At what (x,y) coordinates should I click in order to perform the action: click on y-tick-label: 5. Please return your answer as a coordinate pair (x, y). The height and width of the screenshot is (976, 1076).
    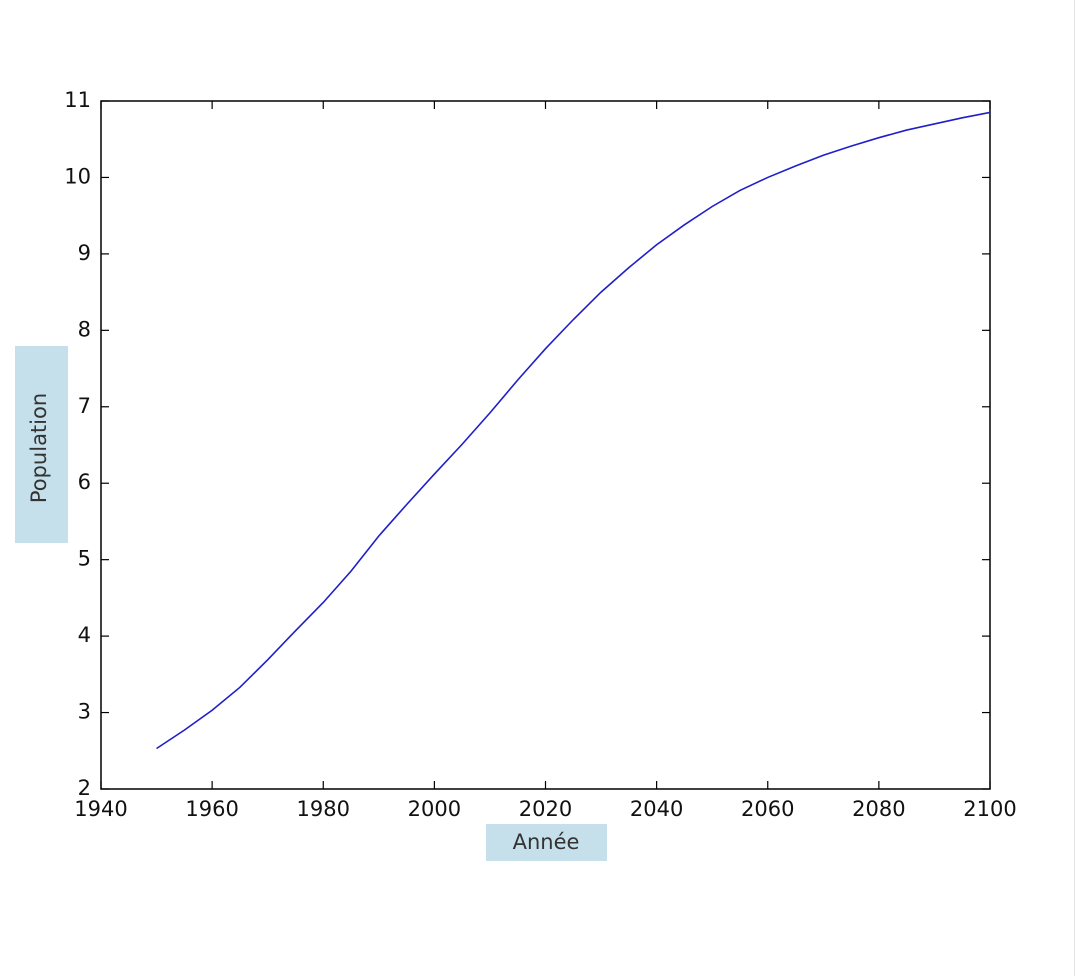
    Looking at the image, I should click on (84, 559).